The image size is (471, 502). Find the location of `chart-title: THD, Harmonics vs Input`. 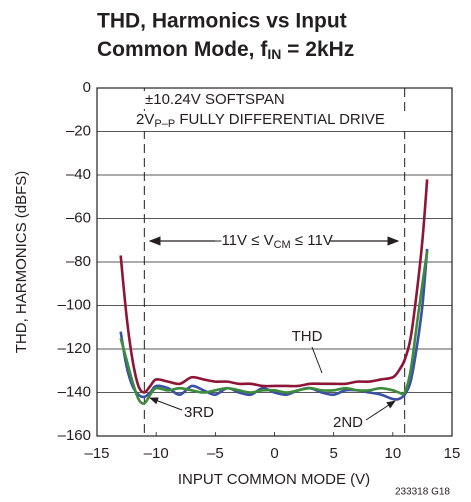

chart-title: THD, Harmonics vs Input is located at coordinates (222, 21).